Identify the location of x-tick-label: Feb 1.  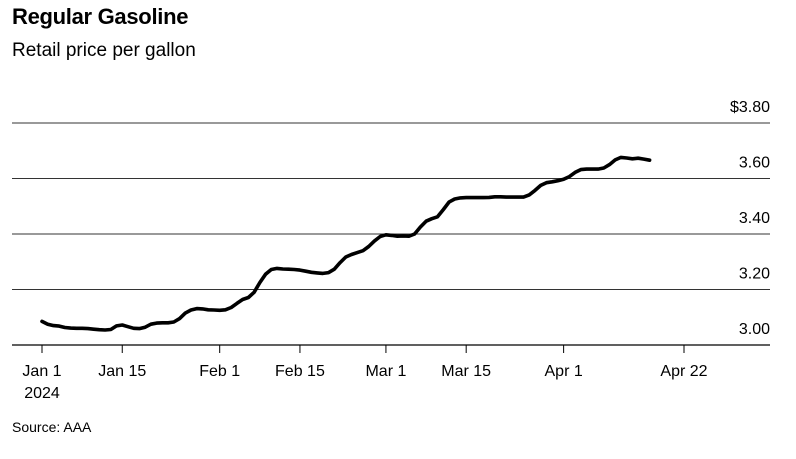
(219, 371).